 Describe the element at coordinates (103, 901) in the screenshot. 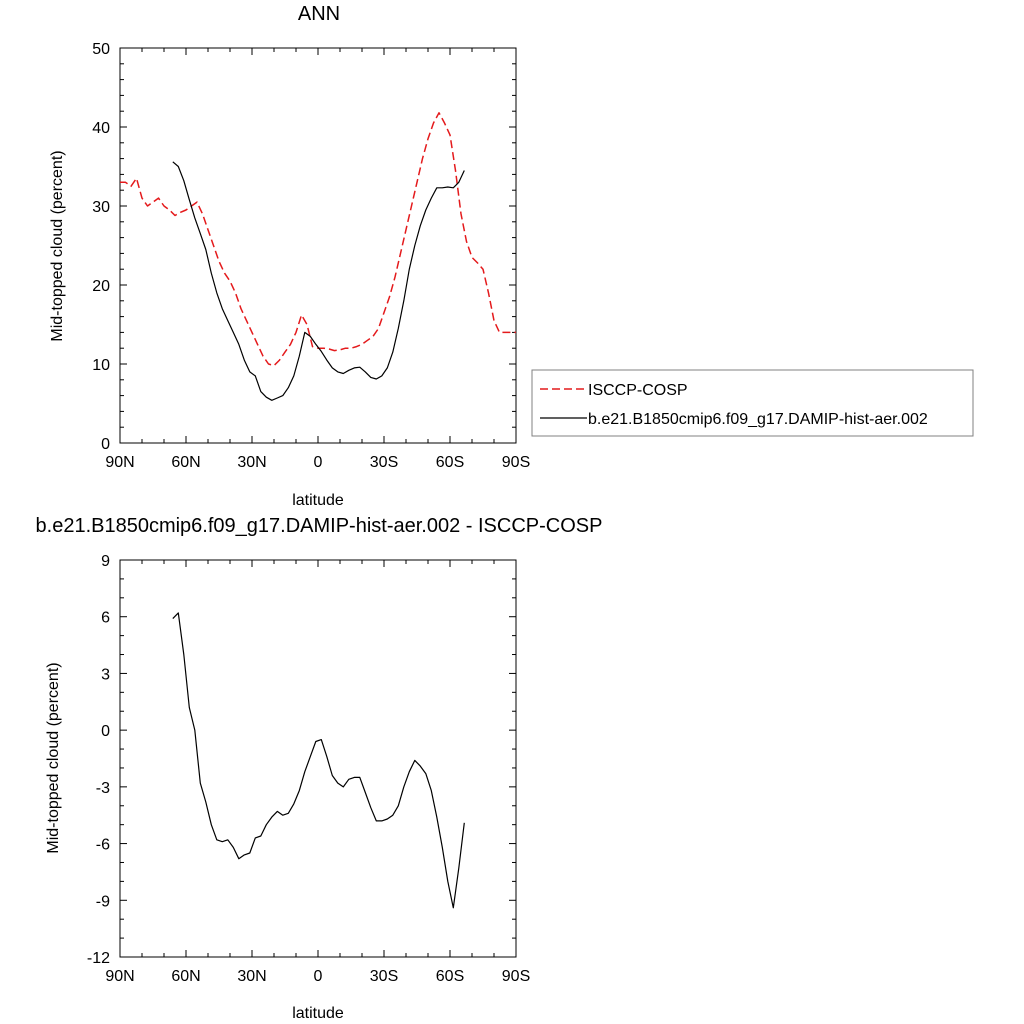

I see `y-tick-label: -9` at that location.